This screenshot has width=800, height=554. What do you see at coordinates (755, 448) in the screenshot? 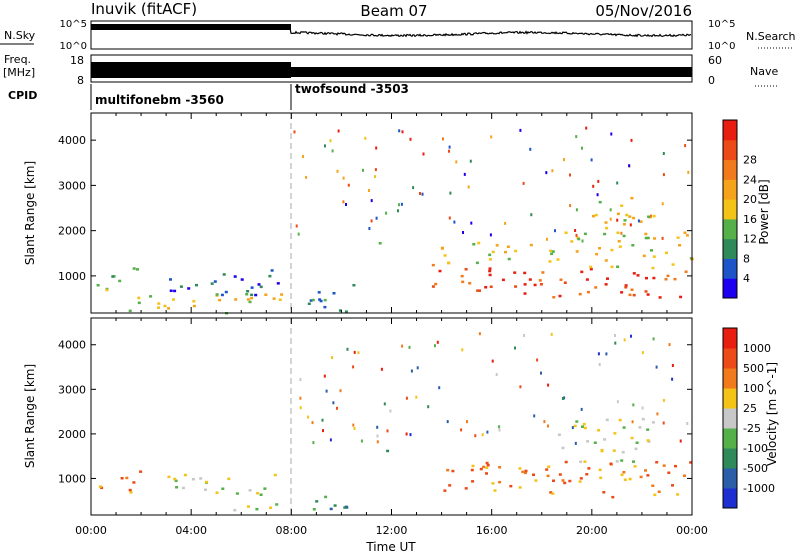
I see `velocity-cbar-tick: -100` at bounding box center [755, 448].